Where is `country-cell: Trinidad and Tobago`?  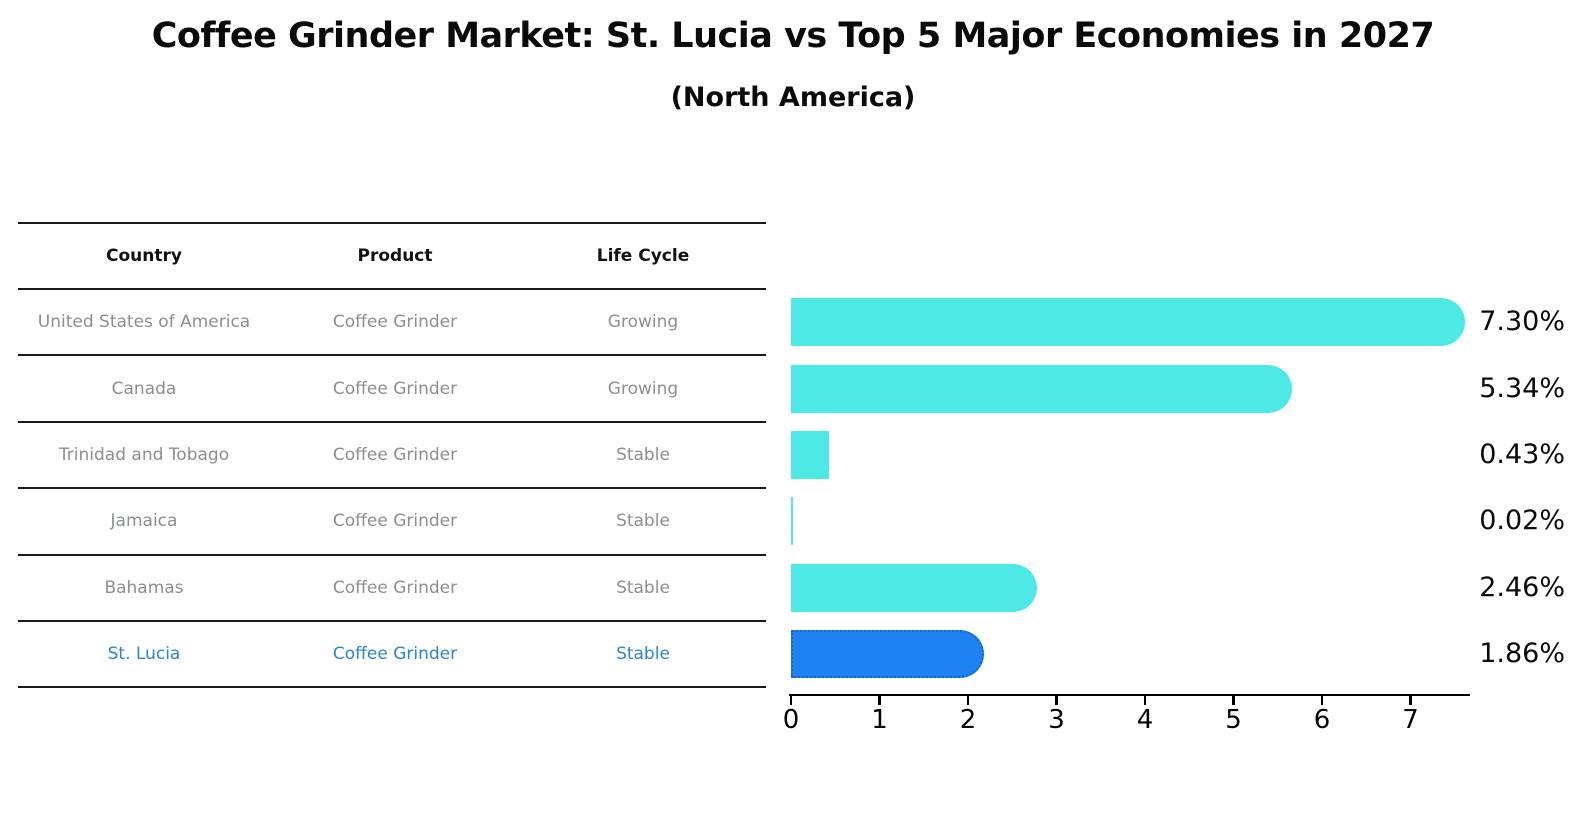
country-cell: Trinidad and Tobago is located at coordinates (144, 454).